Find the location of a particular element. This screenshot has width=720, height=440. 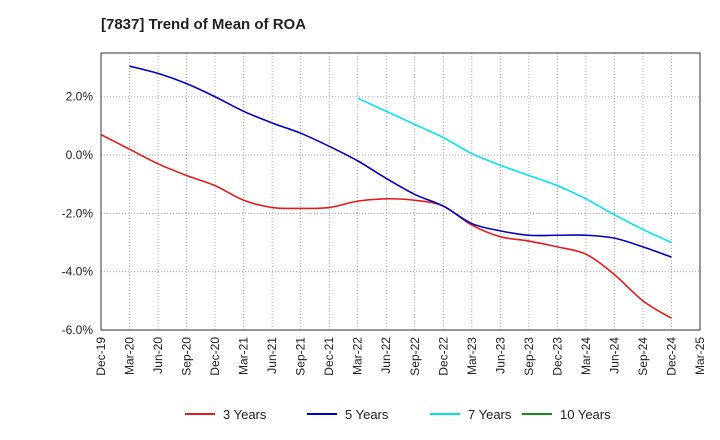

x-tick-label: Mar-21 is located at coordinates (244, 356).